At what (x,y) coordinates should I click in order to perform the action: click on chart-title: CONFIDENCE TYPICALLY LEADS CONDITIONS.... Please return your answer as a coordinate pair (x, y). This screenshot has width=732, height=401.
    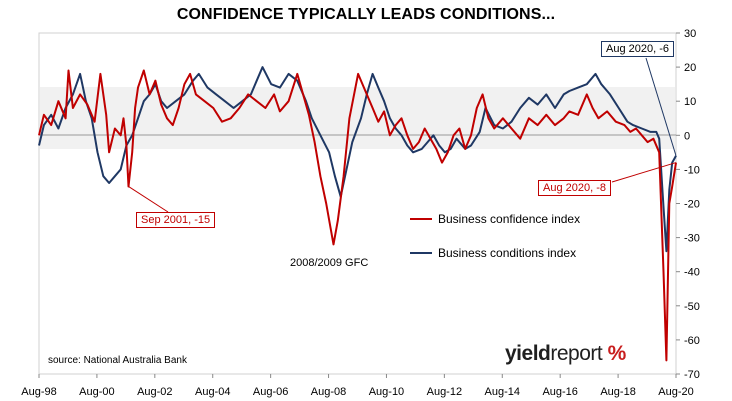
    Looking at the image, I should click on (366, 14).